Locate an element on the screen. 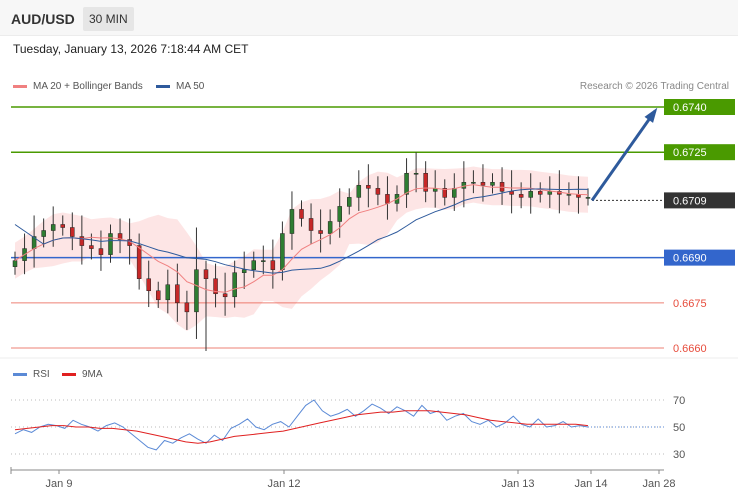  ma20-swatch is located at coordinates (20, 86).